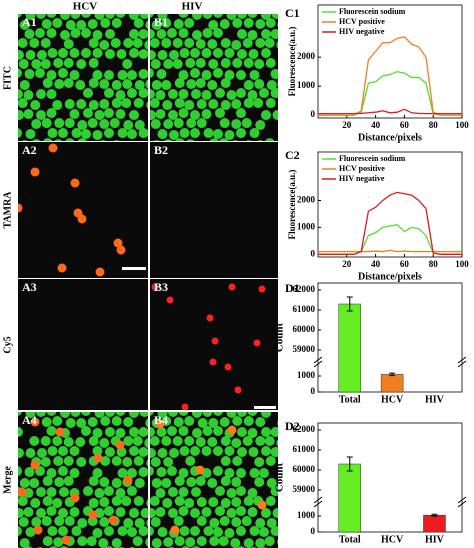  What do you see at coordinates (318, 504) in the screenshot?
I see `axis-break` at bounding box center [318, 504].